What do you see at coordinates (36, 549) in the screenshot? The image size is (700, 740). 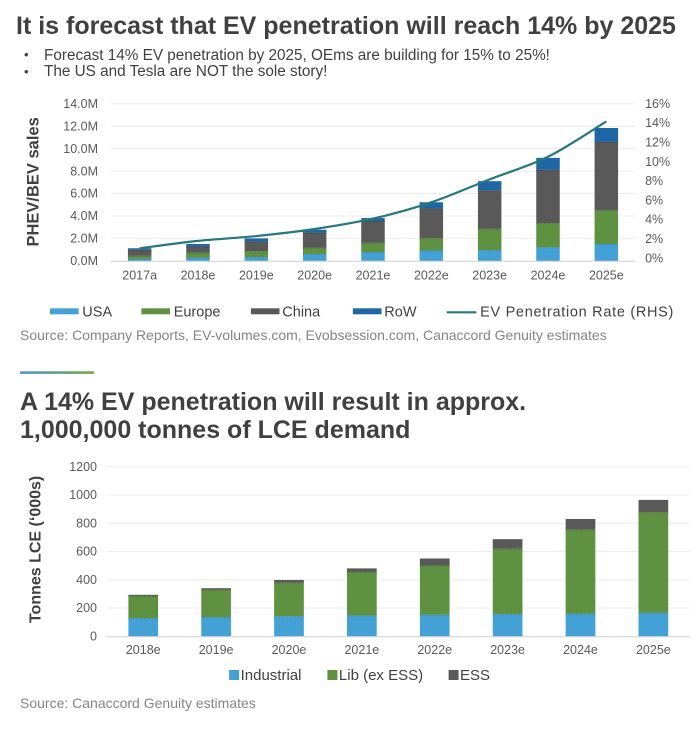 I see `svg-text: Tonnes LCE (‘000s)` at bounding box center [36, 549].